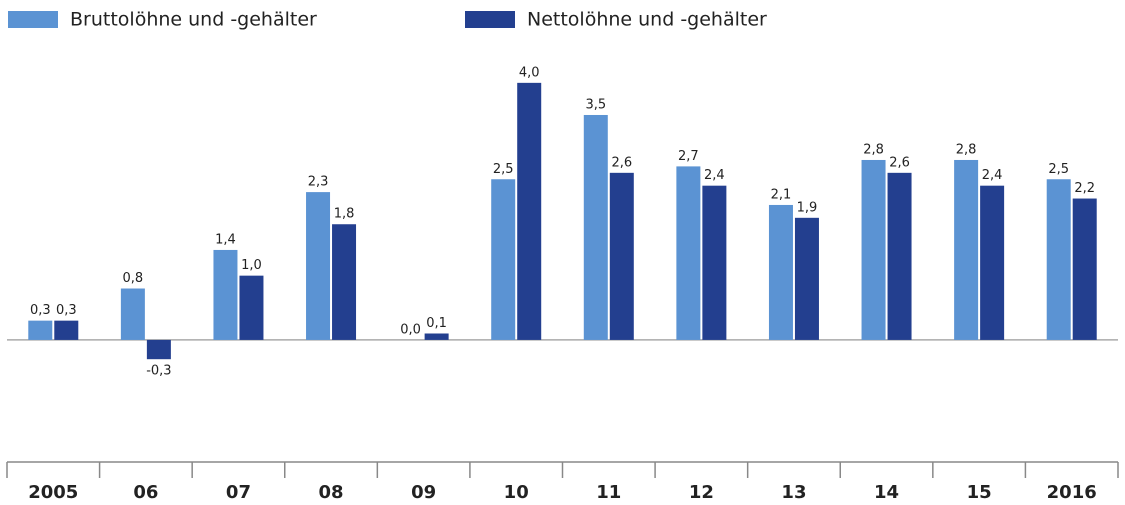  Describe the element at coordinates (701, 492) in the screenshot. I see `x-tick-label: 12` at that location.